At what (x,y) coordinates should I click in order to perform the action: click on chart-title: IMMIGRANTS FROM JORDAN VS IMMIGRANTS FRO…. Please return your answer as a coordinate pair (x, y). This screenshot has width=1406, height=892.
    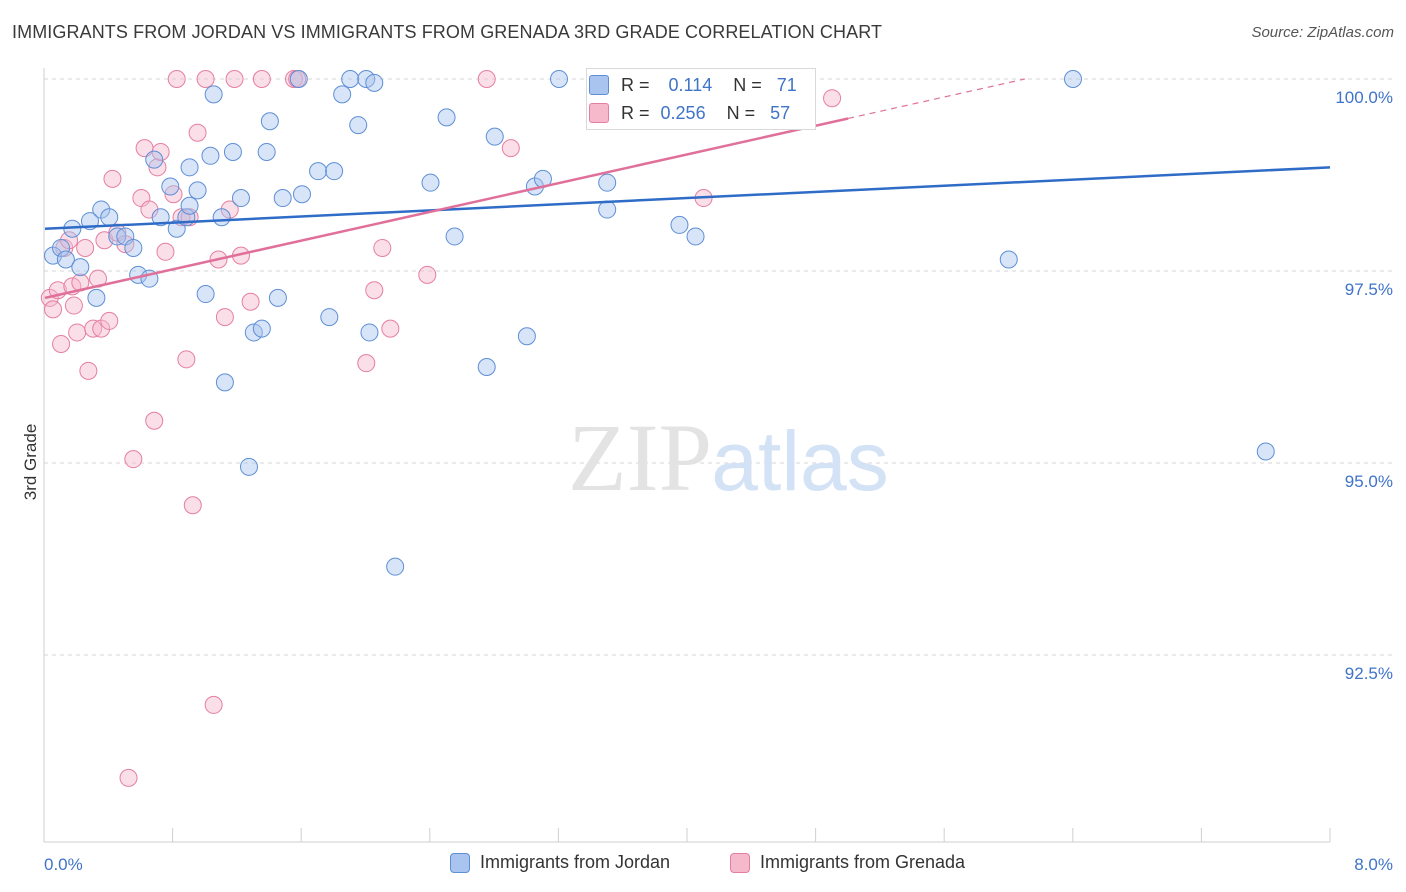
    Looking at the image, I should click on (447, 32).